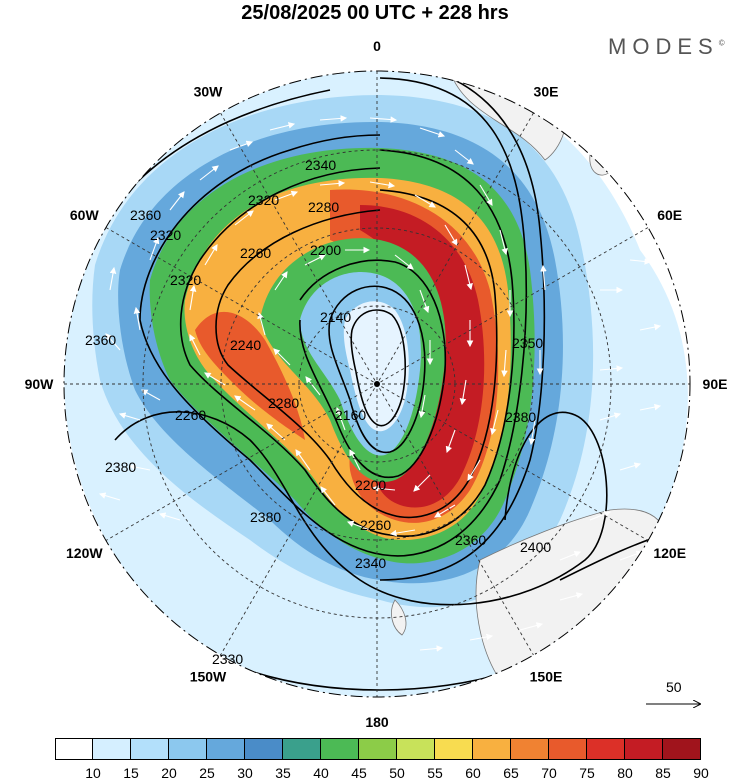  I want to click on colorbar-ticks: 10 15 20 25 30 35 40 45 50 55 60 65 70 75 80 85 90, so click(382, 774).